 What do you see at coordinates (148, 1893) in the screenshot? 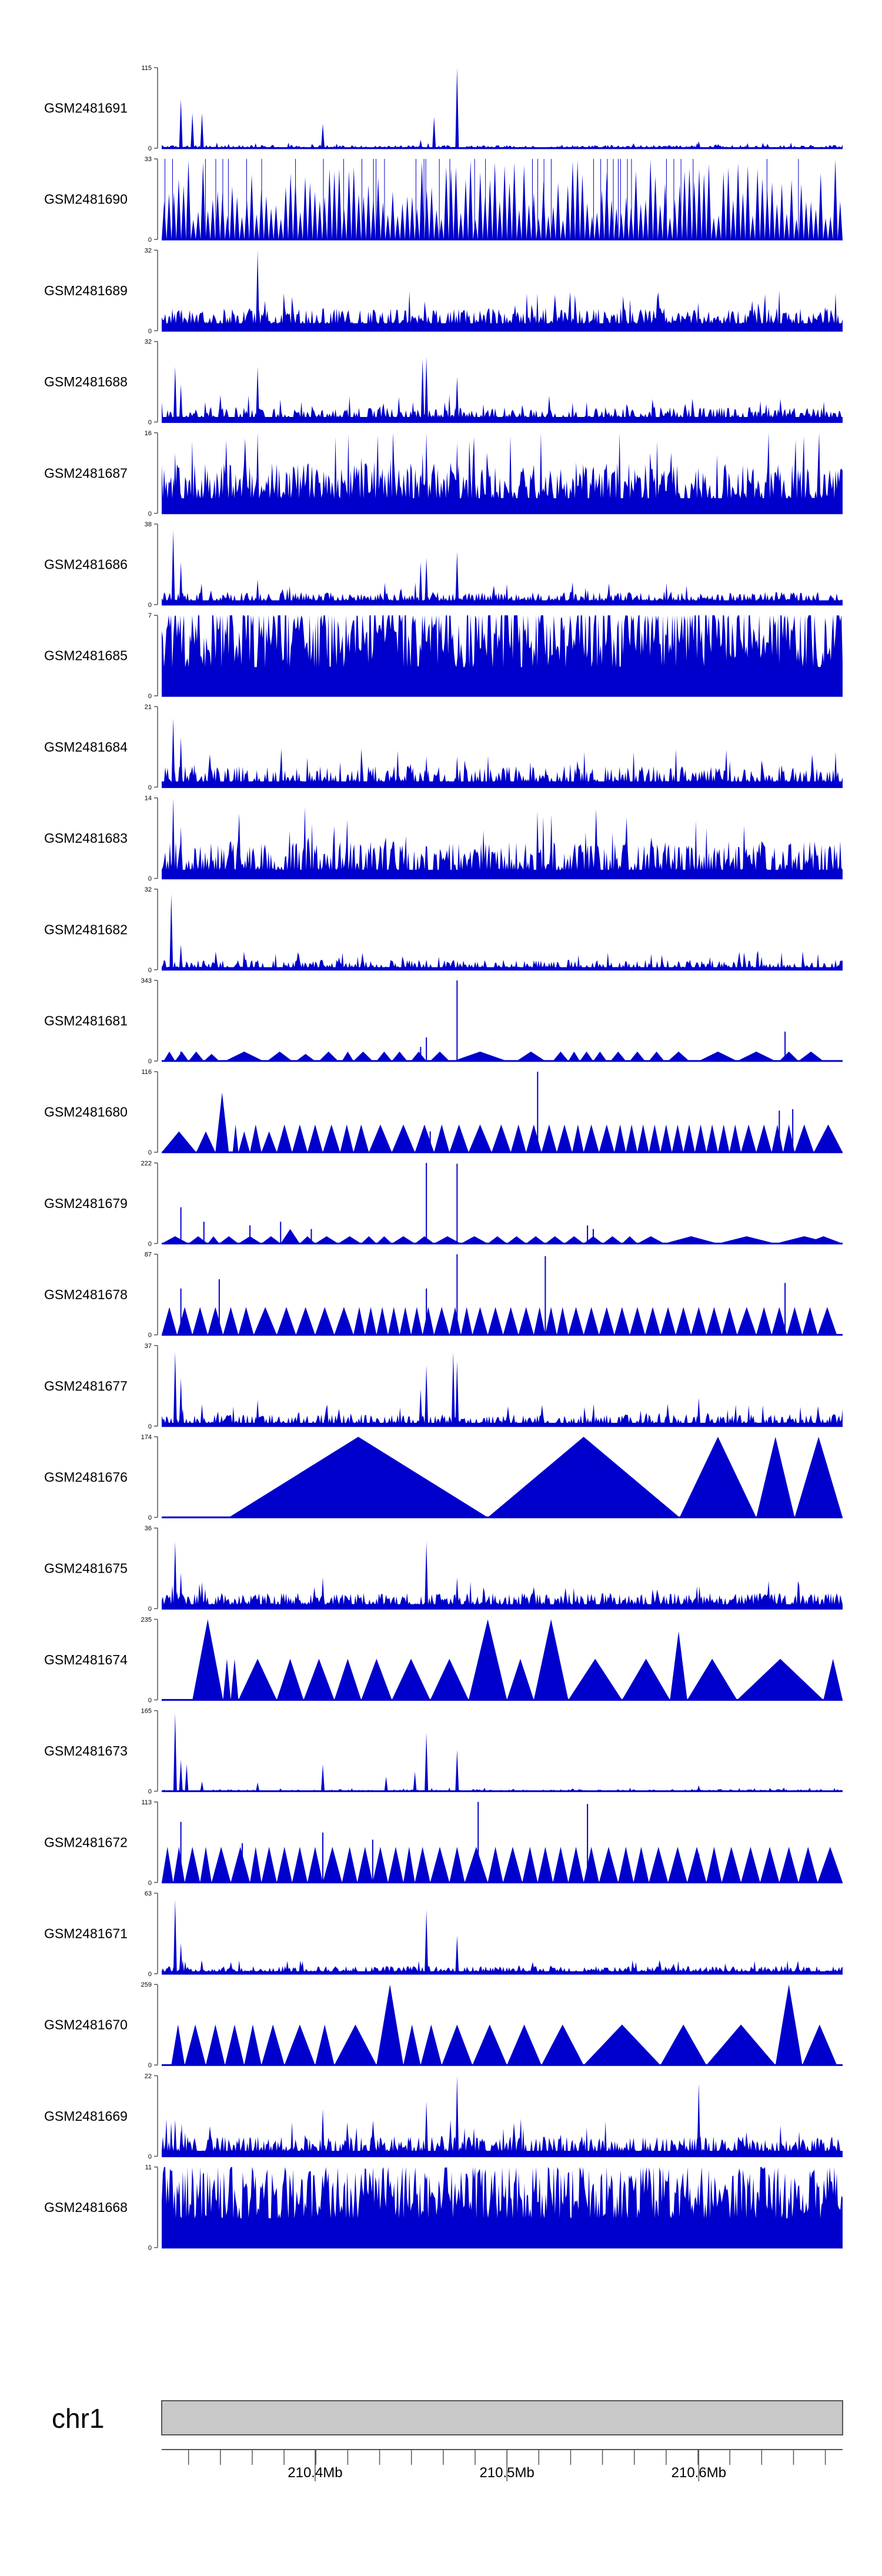
I see `y-max-label: 63` at bounding box center [148, 1893].